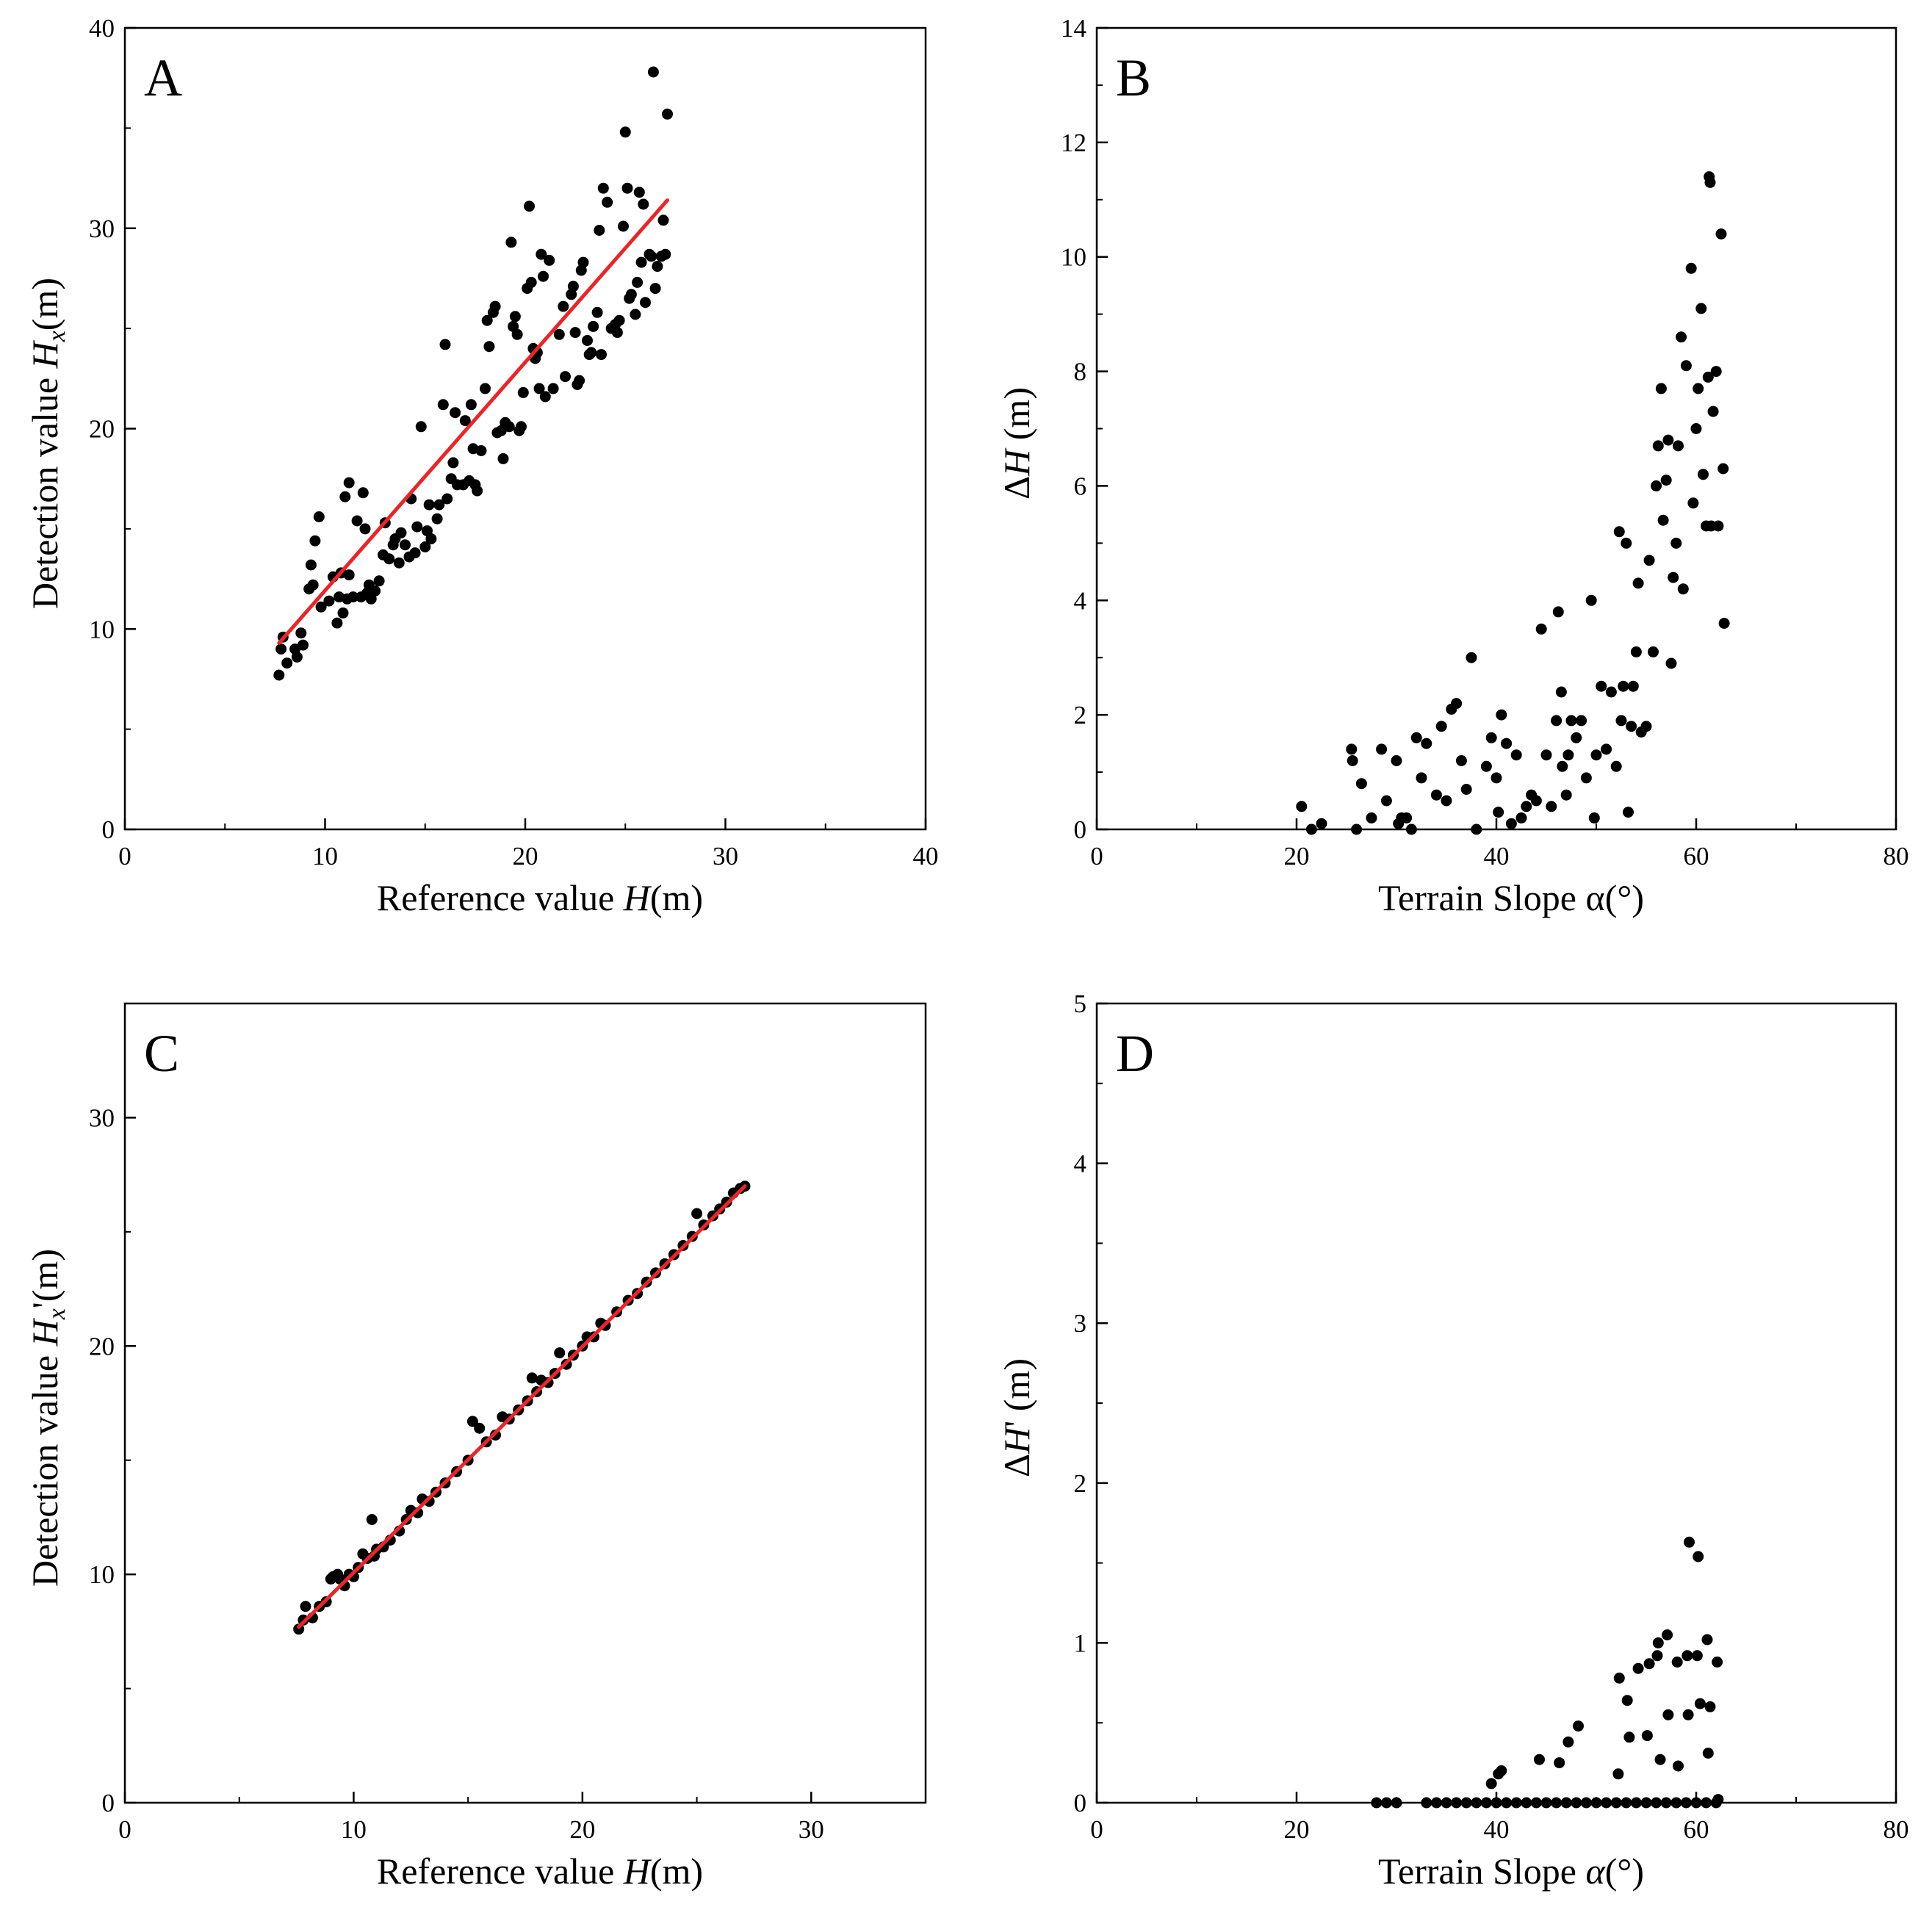 The image size is (1932, 1921). What do you see at coordinates (1016, 1418) in the screenshot?
I see `y-axis-title: ΔH' (m)` at bounding box center [1016, 1418].